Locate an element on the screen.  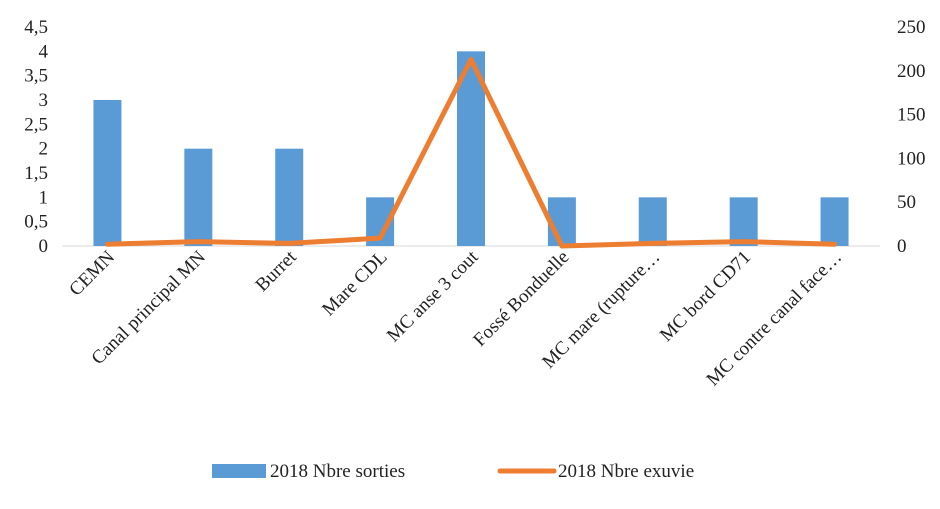
y-left-tick-label: 3,5 is located at coordinates (36, 76).